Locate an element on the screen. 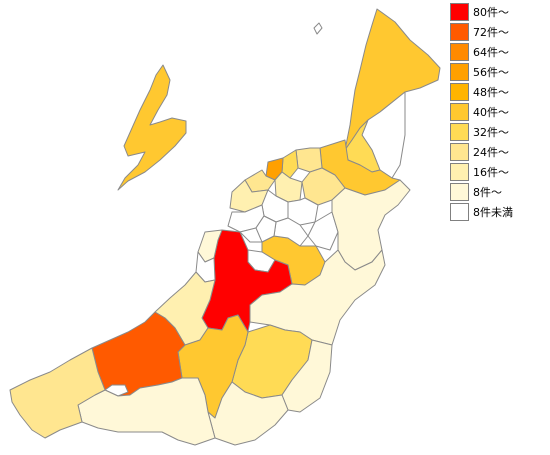 This screenshot has height=455, width=550. legend-item: 64件～ is located at coordinates (481, 52).